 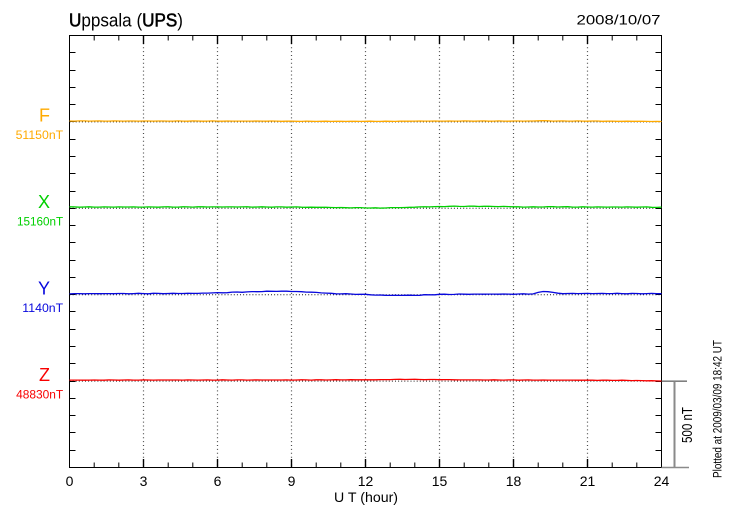 I want to click on svg-text: 24, so click(x=662, y=481).